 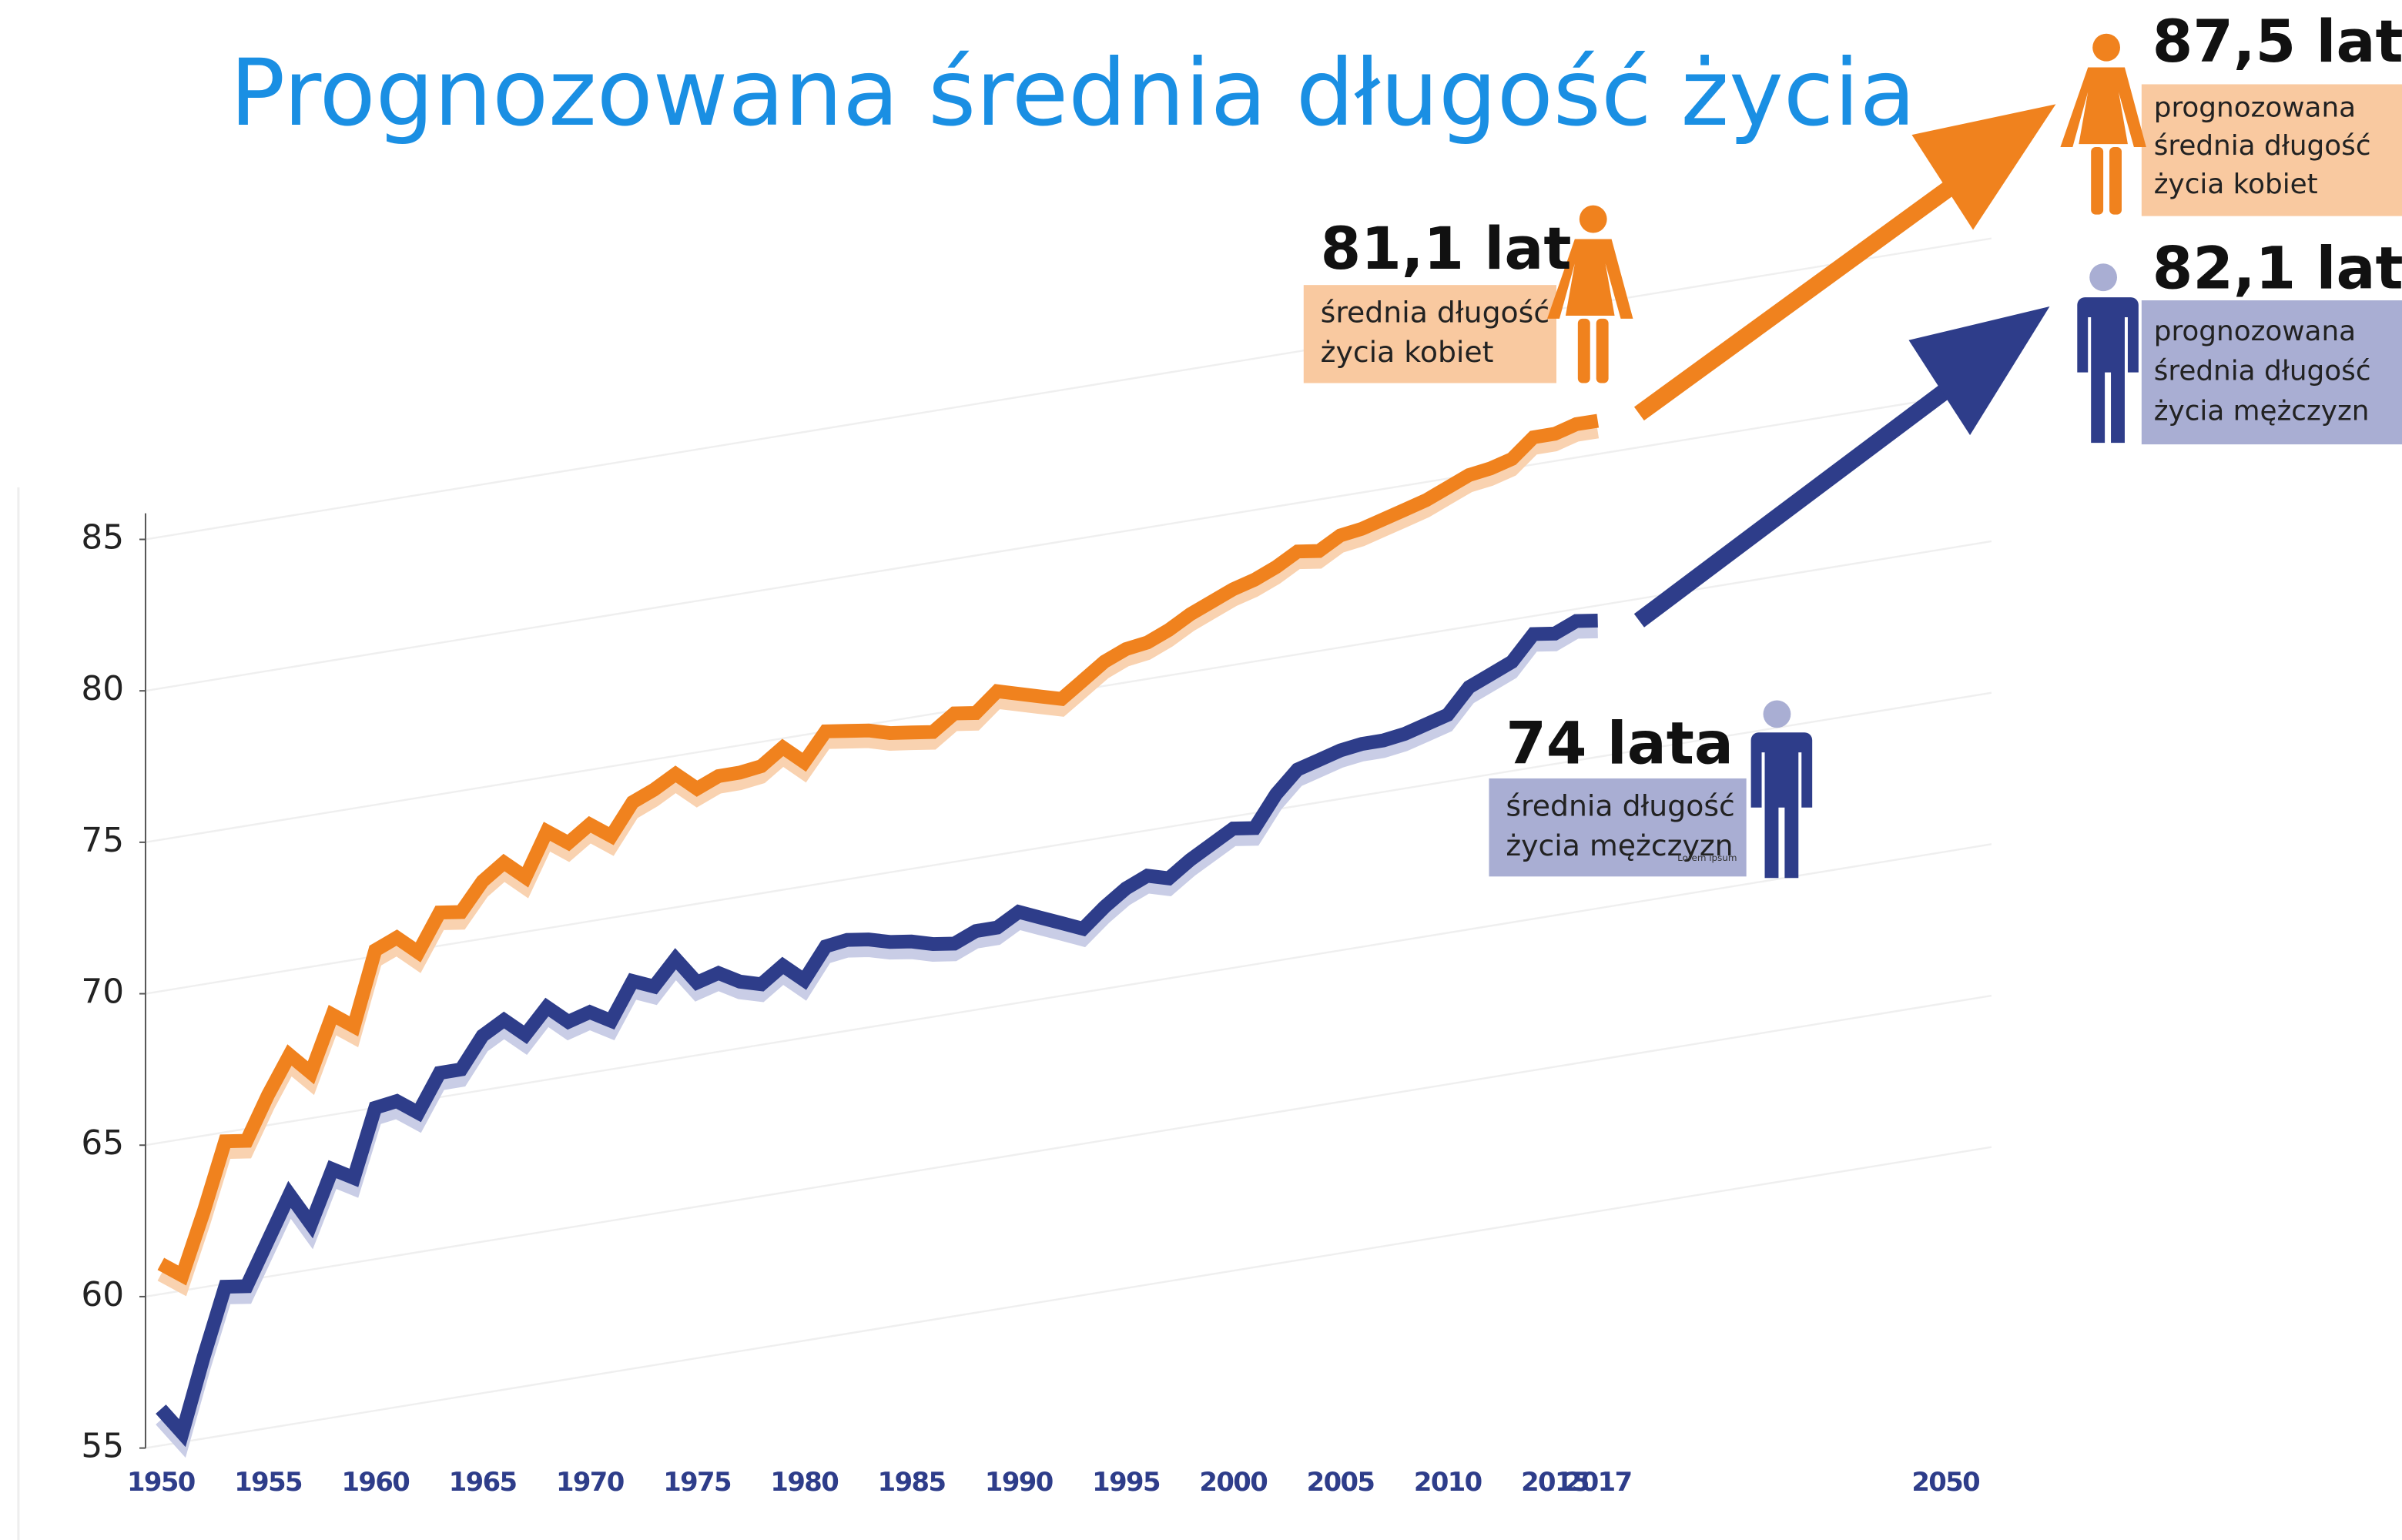 I want to click on annotation-title: 82,1 lat, so click(x=2277, y=269).